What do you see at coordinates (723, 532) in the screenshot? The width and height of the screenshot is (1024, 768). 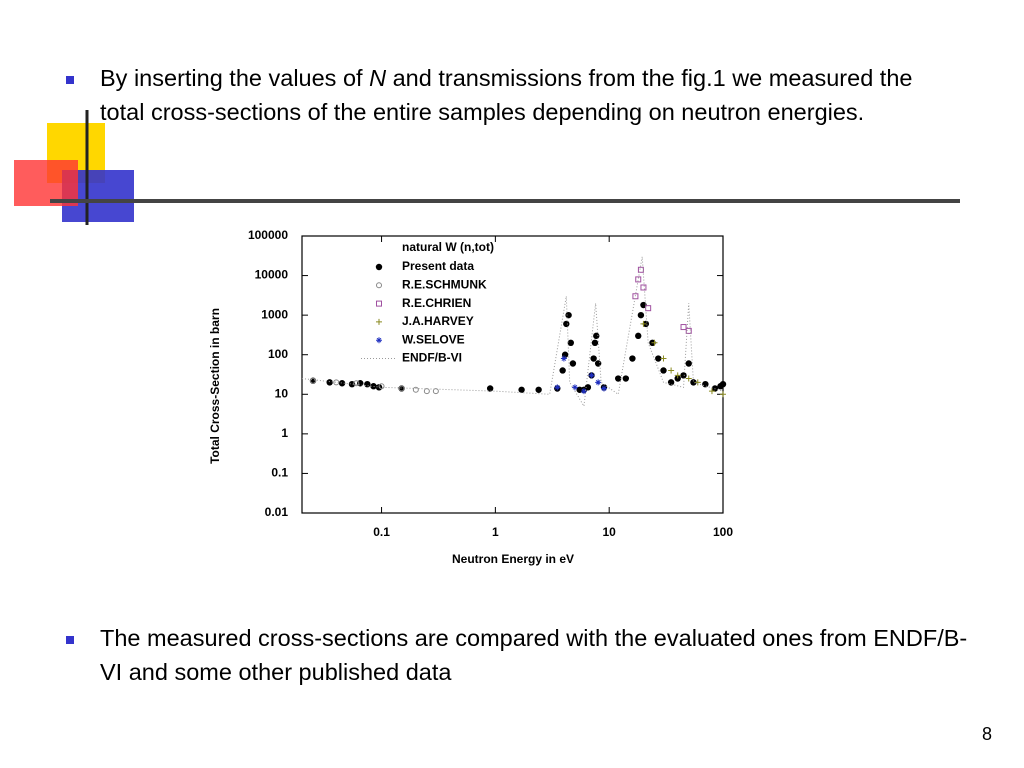 I see `x-tick-label: 100` at bounding box center [723, 532].